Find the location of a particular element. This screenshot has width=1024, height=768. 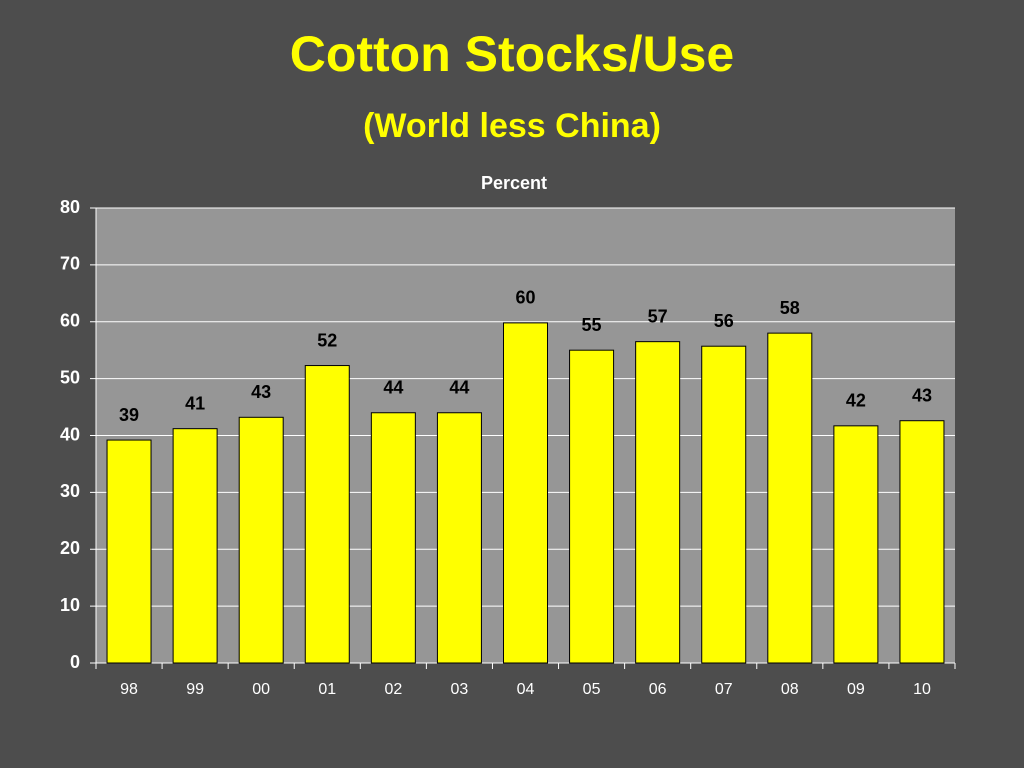

data-label: 57 is located at coordinates (658, 316).